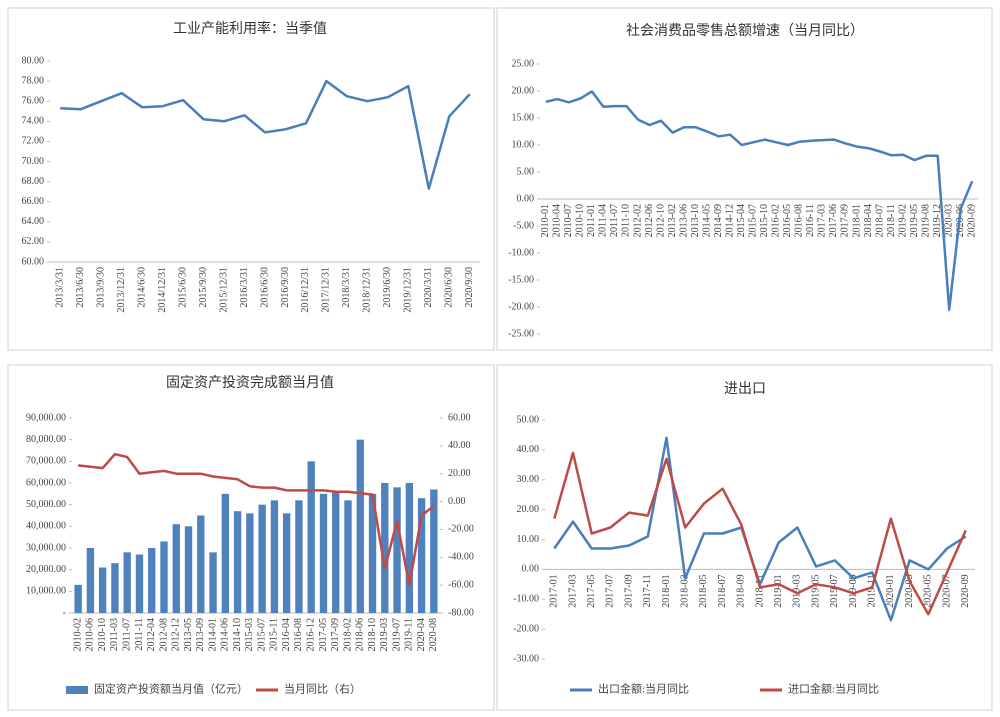  What do you see at coordinates (384, 634) in the screenshot?
I see `x-tick-label: 2019-03` at bounding box center [384, 634].